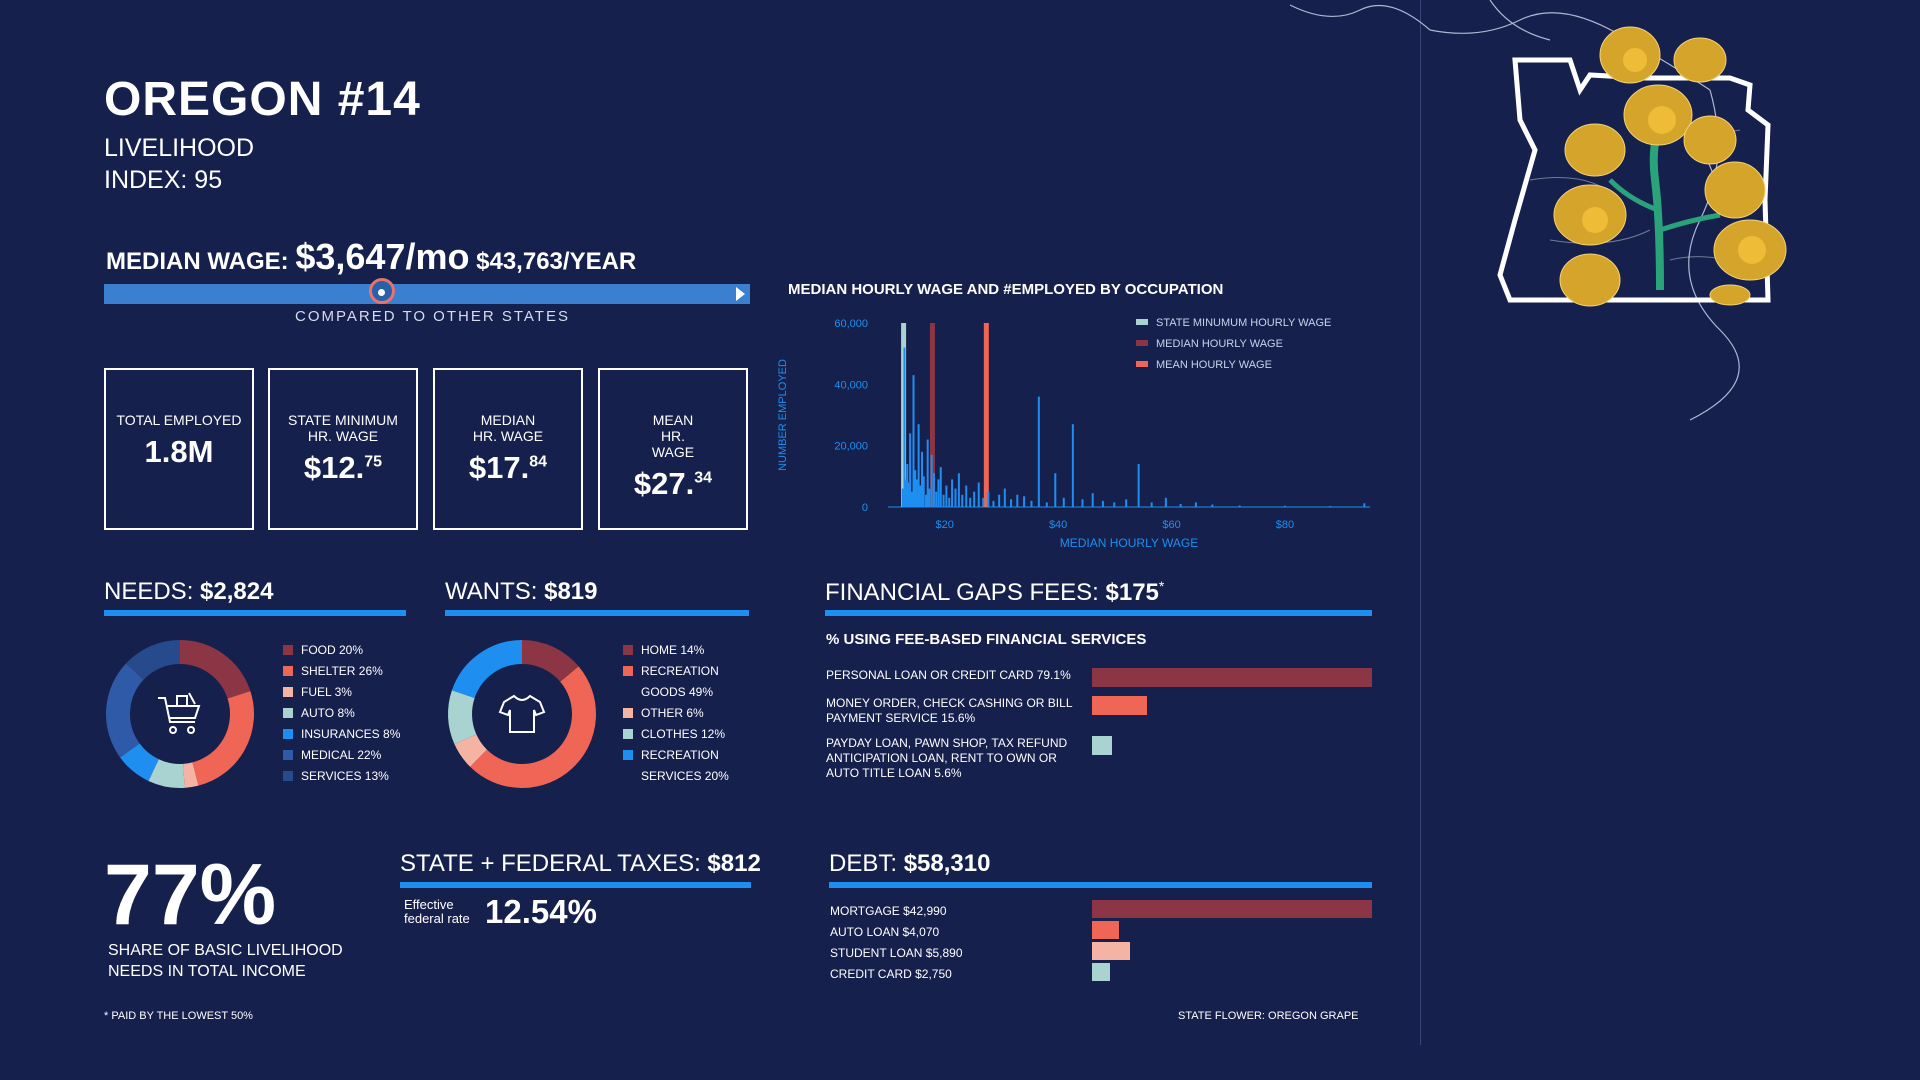 The image size is (1920, 1080). What do you see at coordinates (179, 420) in the screenshot?
I see `kpi-label: TOTAL EMPLOYED` at bounding box center [179, 420].